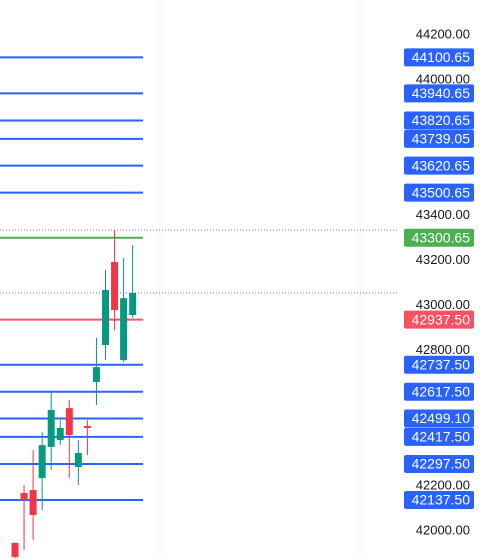 The image size is (480, 559). I want to click on y-tick-label: 42000.00, so click(443, 529).